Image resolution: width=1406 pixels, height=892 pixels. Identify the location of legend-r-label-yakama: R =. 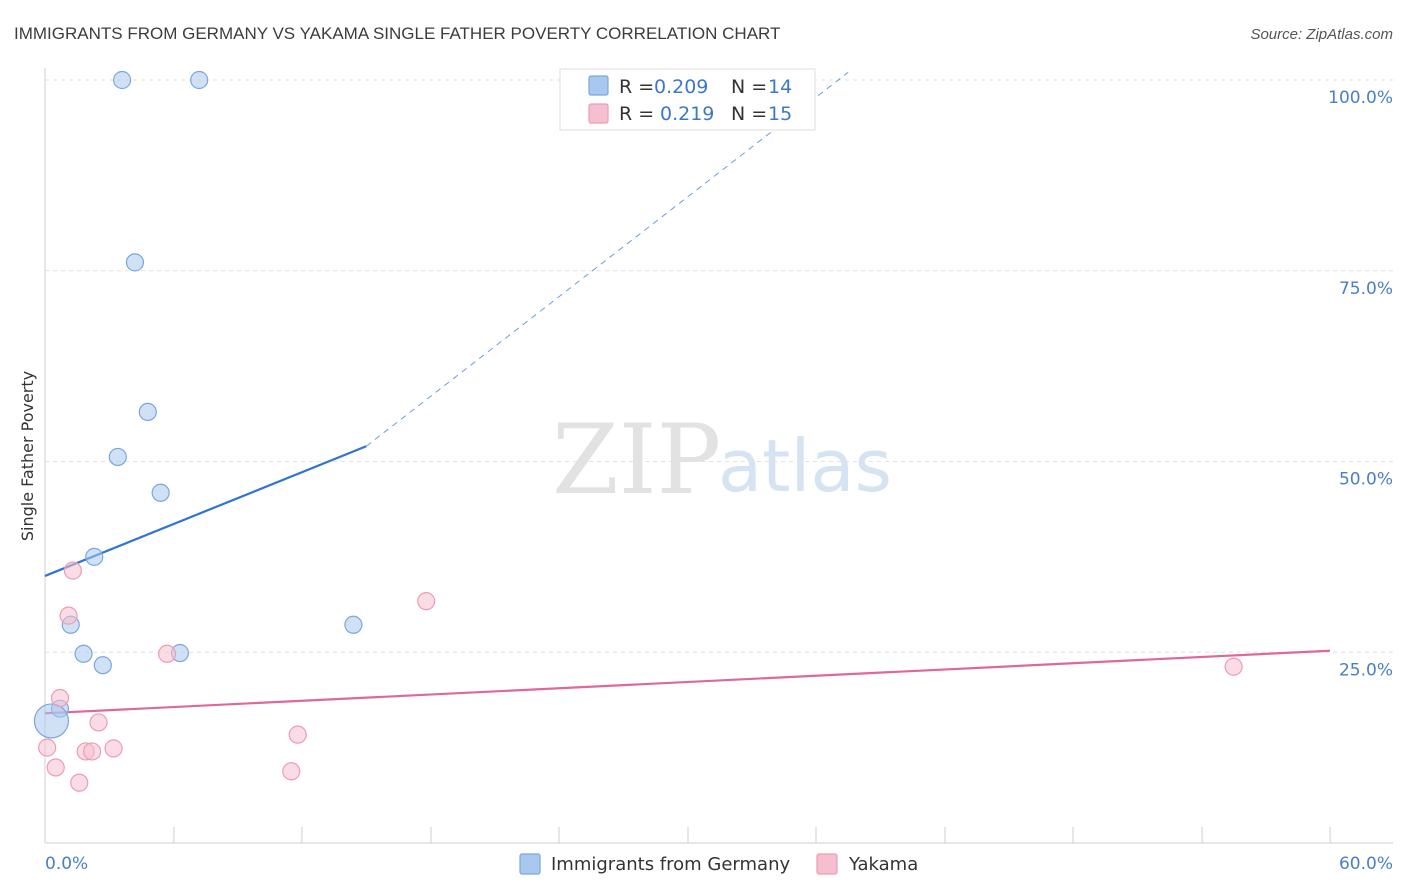
(636, 114).